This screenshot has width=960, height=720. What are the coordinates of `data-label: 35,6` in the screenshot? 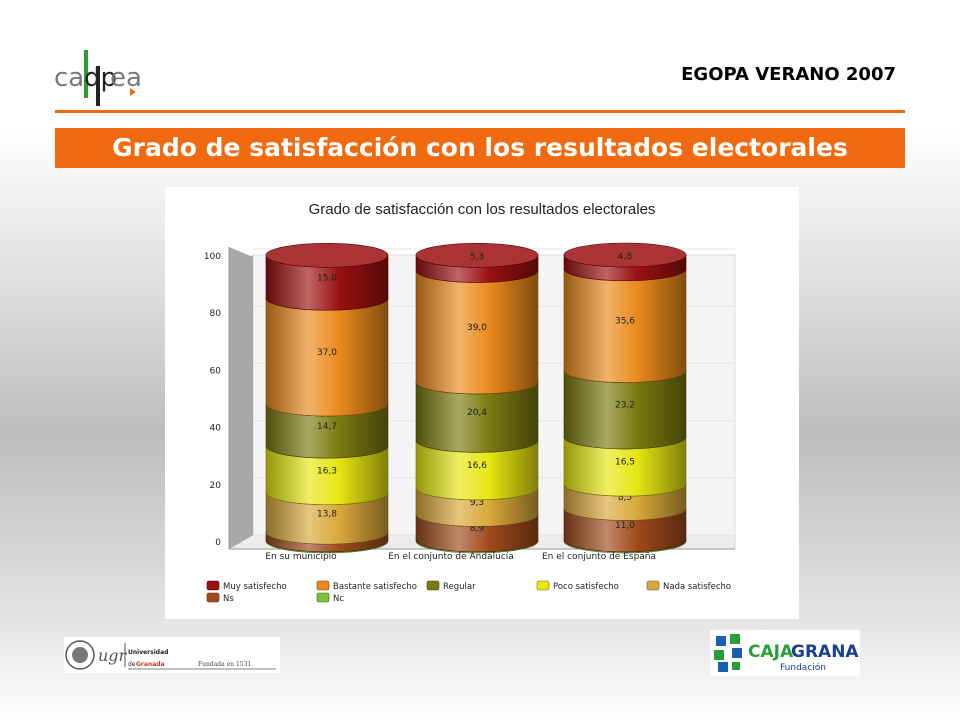 It's located at (625, 322).